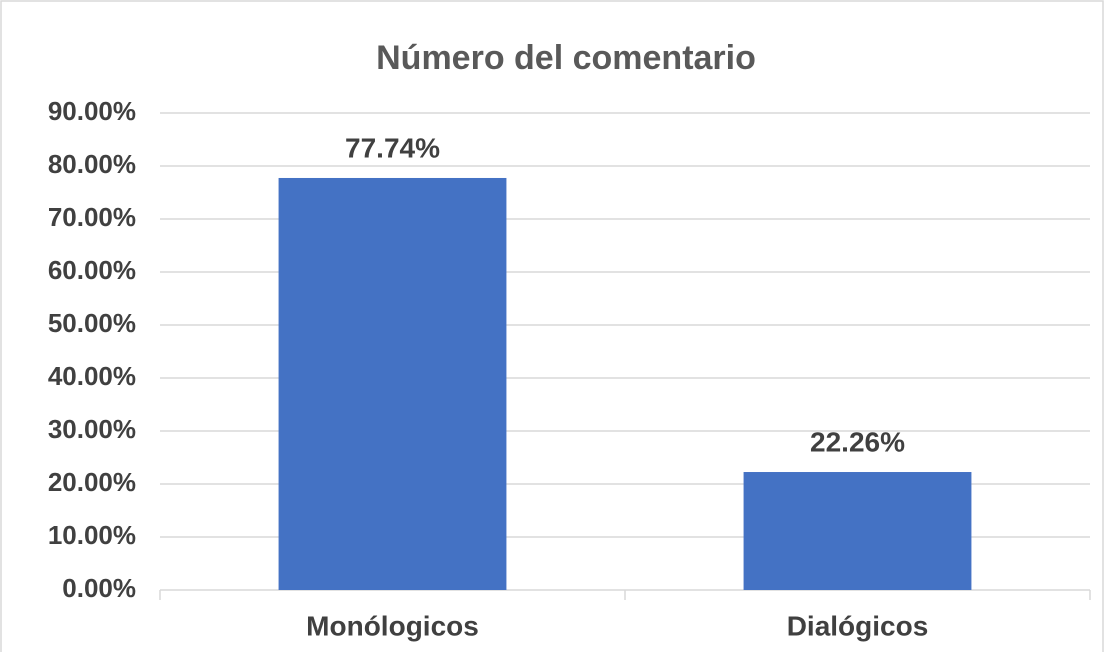 The width and height of the screenshot is (1105, 652). What do you see at coordinates (92, 270) in the screenshot?
I see `y-tick-label: 60.00%` at bounding box center [92, 270].